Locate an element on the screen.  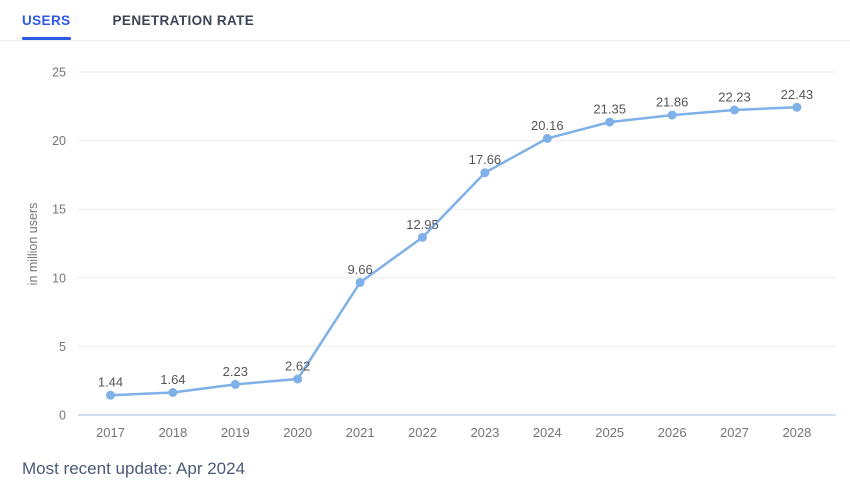
chart-footer: Most recent update: Apr 2024 is located at coordinates (425, 466).